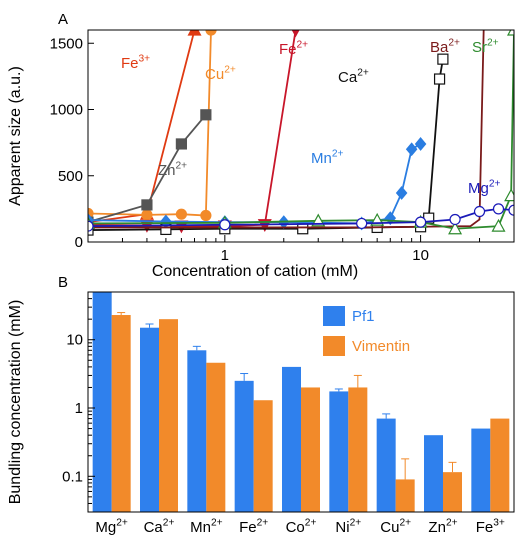 This screenshot has height=550, width=526. I want to click on category-label-2: Mn2+, so click(206, 526).